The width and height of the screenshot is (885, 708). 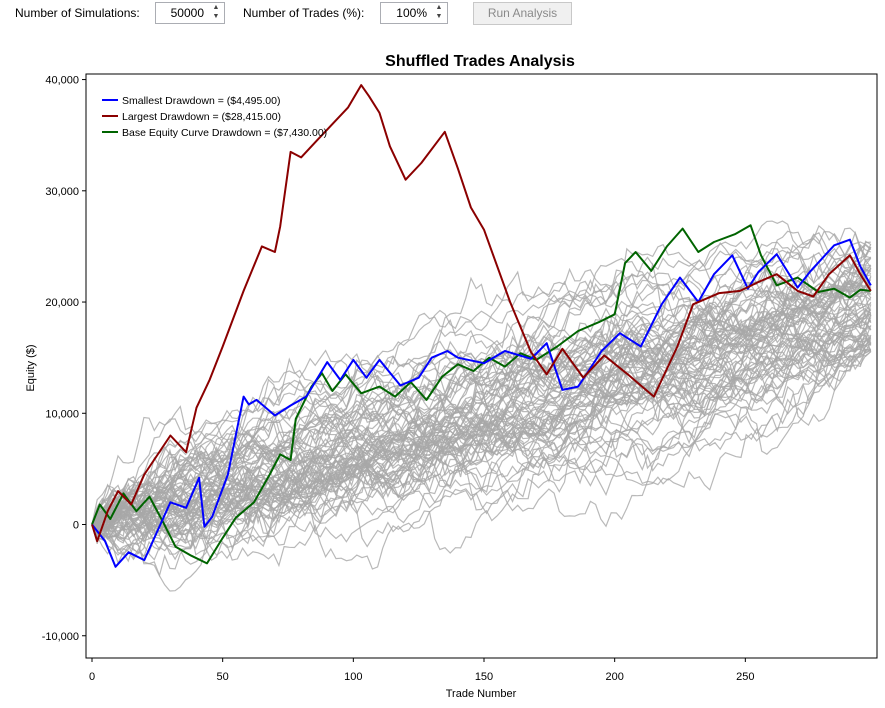 I want to click on chart-title: Shuffled Trades Analysis, so click(x=480, y=61).